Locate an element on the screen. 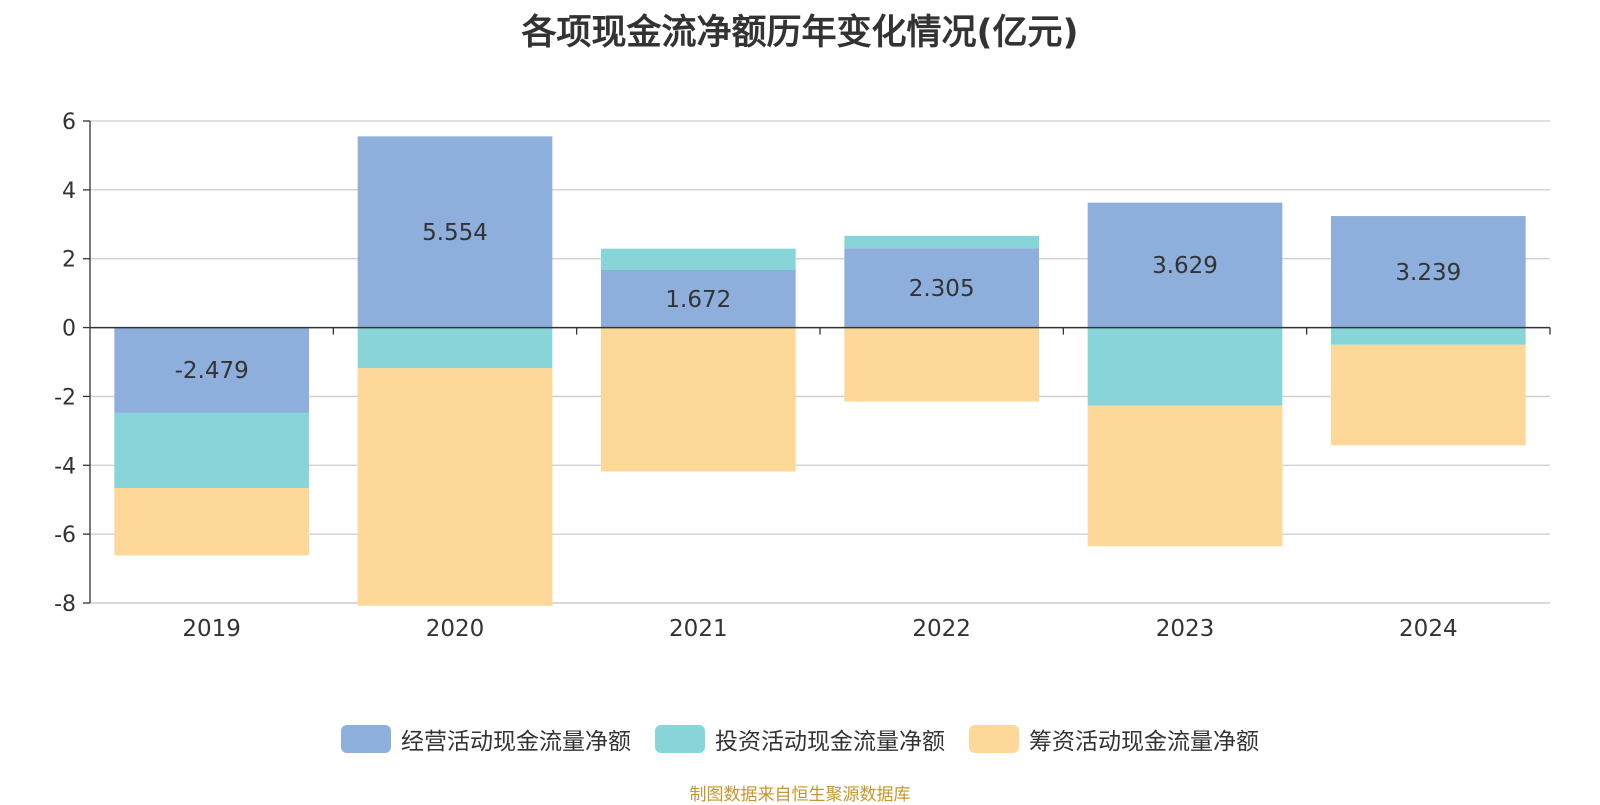 The height and width of the screenshot is (805, 1600). bar-investing-2021 is located at coordinates (698, 259).